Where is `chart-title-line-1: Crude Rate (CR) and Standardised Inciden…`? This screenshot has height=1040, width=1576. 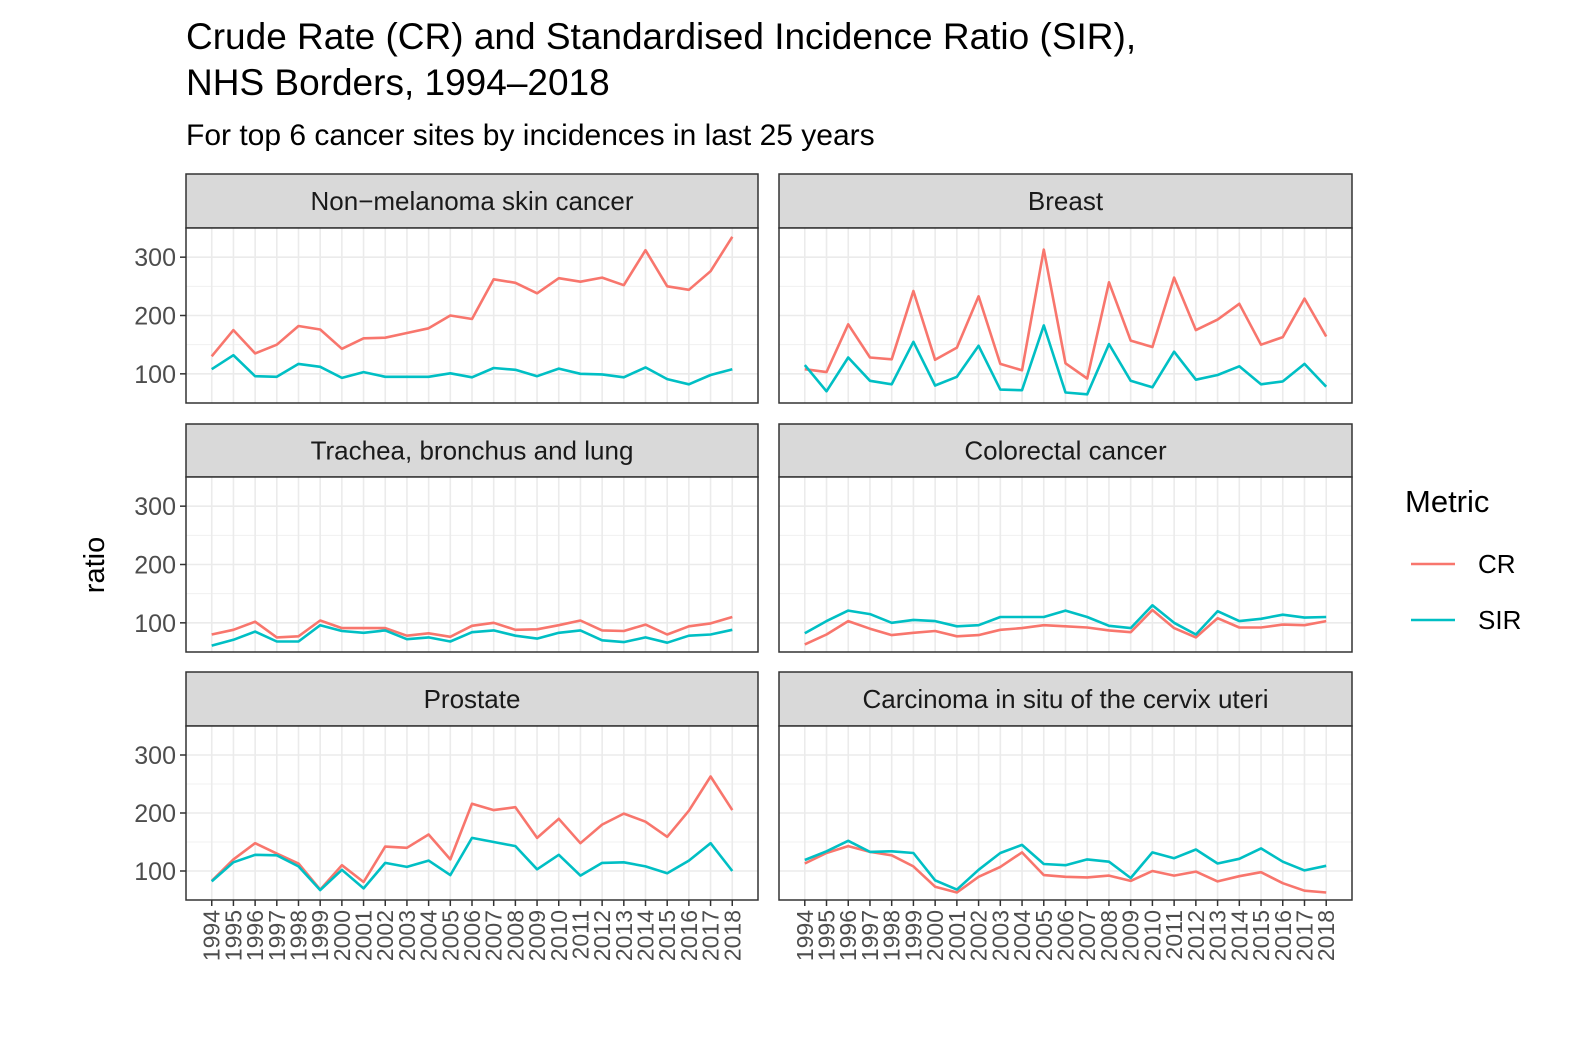 chart-title-line-1: Crude Rate (CR) and Standardised Inciden… is located at coordinates (661, 36).